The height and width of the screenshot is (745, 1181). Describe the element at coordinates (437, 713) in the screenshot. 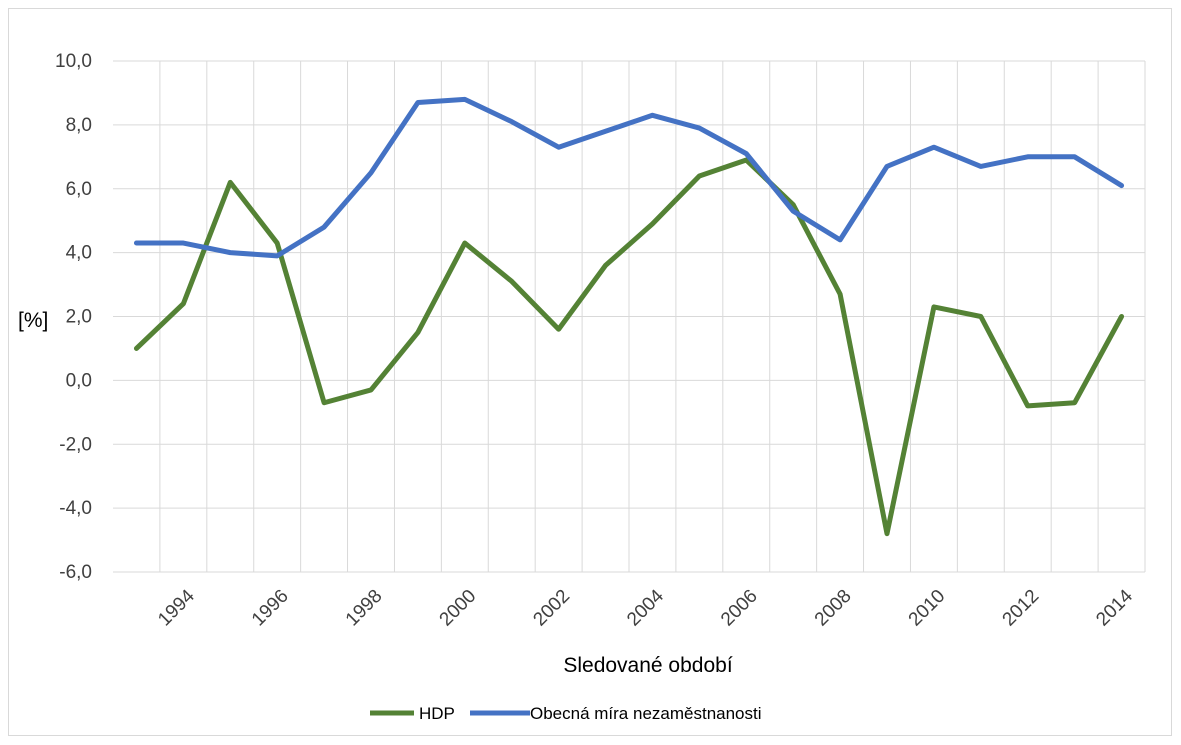

I see `legend-label: HDP` at that location.